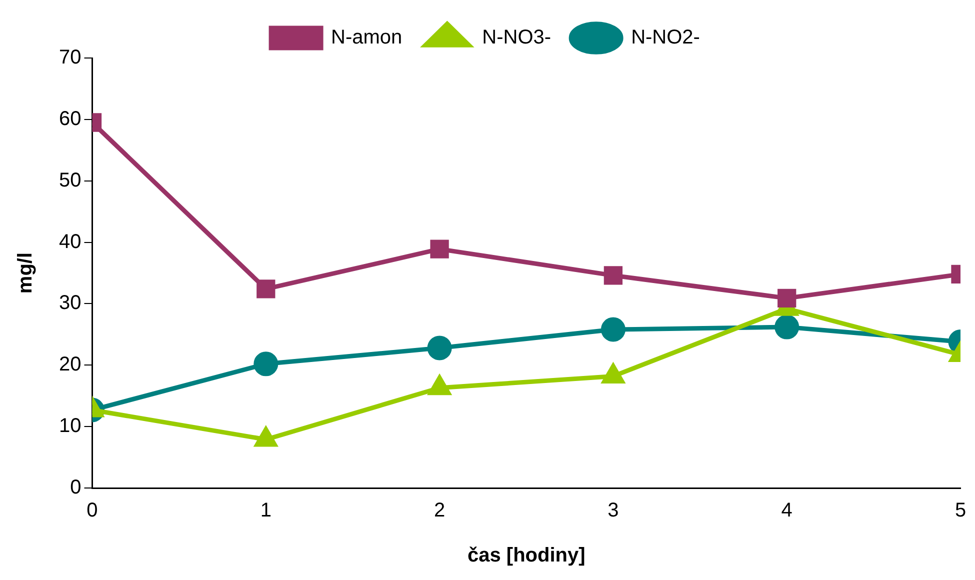 This screenshot has height=580, width=975. What do you see at coordinates (70, 426) in the screenshot?
I see `y-tick-label: 10` at bounding box center [70, 426].